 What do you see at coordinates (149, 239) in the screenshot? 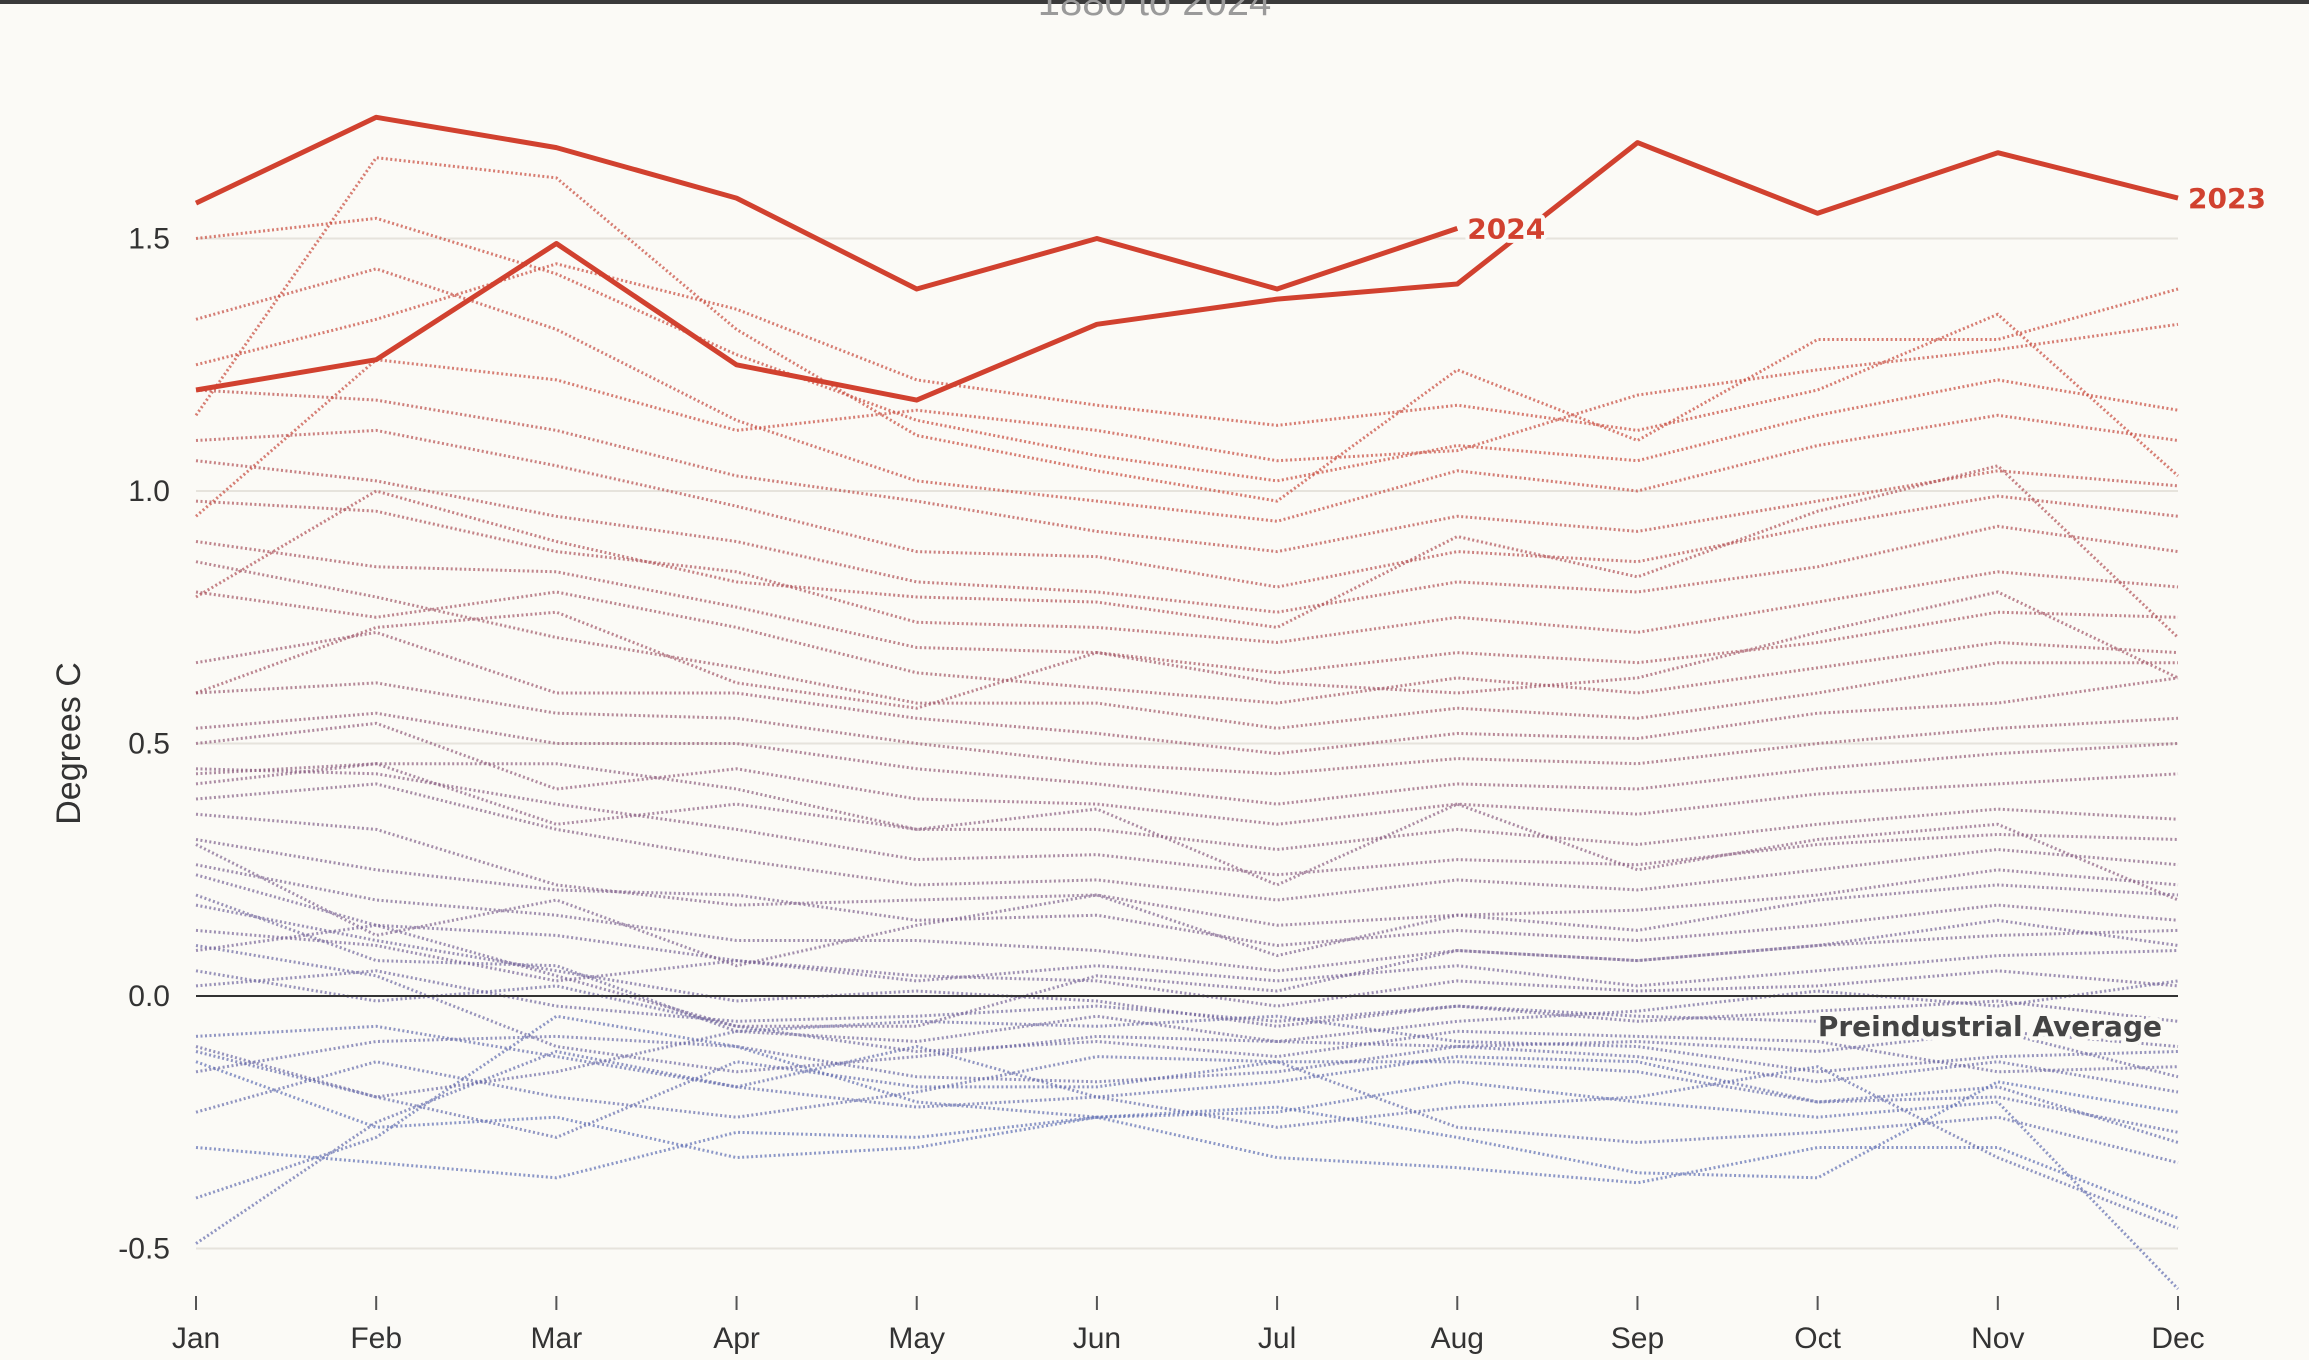
I see `y-tick-label: 1.5` at bounding box center [149, 239].